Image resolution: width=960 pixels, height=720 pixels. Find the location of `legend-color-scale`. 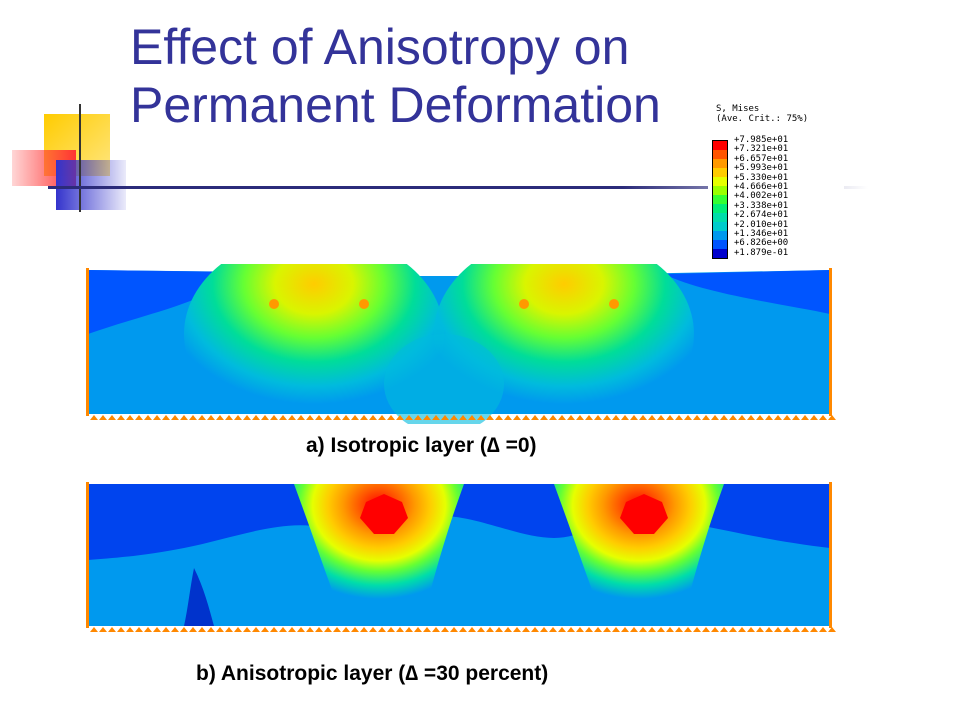

legend-color-scale is located at coordinates (720, 199).